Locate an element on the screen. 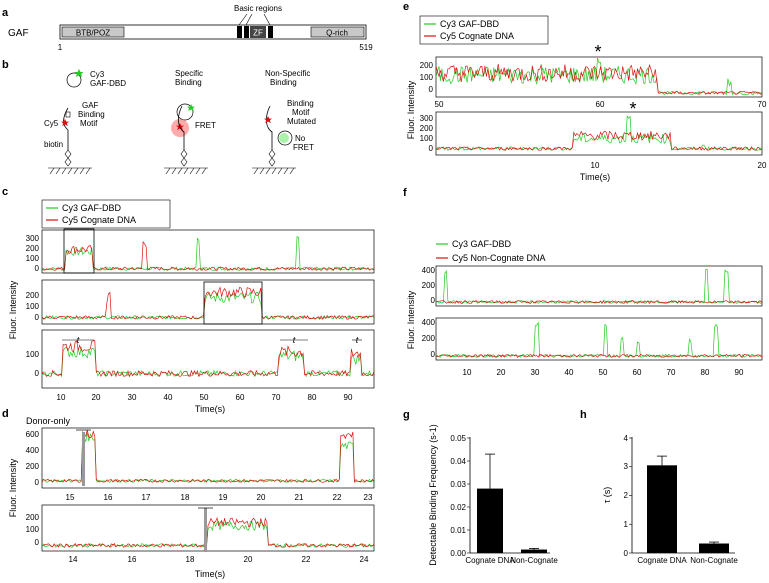  c-bot-ytick-0: 0 is located at coordinates (37, 373).